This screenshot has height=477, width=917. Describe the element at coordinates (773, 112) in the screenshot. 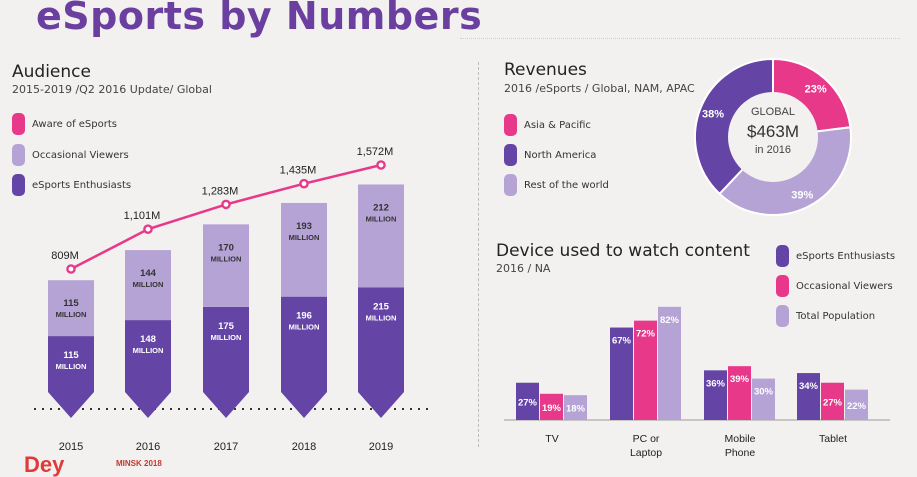

I see `donut-center-line1: GLOBAL` at that location.